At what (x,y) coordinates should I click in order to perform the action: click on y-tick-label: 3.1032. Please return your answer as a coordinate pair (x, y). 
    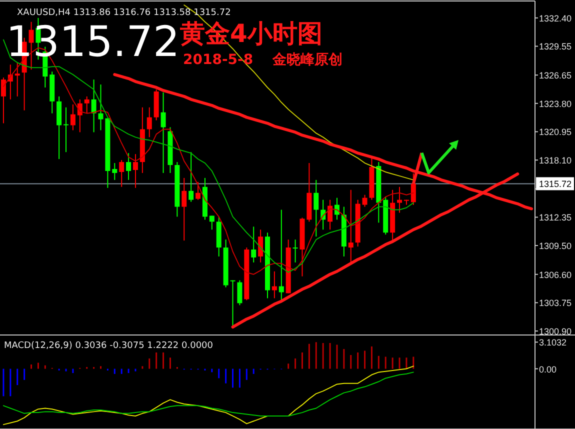
    Looking at the image, I should click on (553, 343).